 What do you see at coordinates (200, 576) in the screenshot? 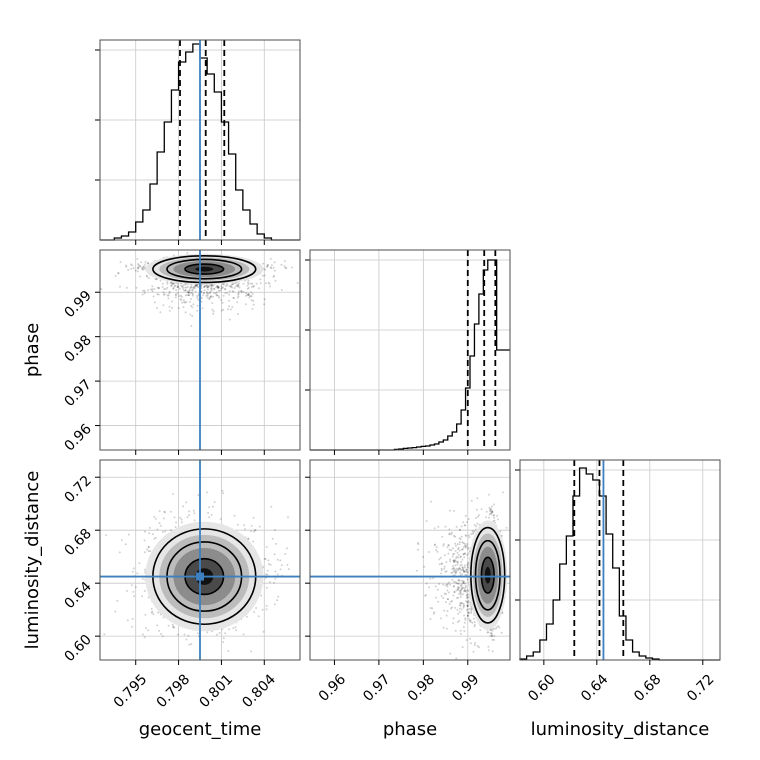
I see `truth-marker` at bounding box center [200, 576].